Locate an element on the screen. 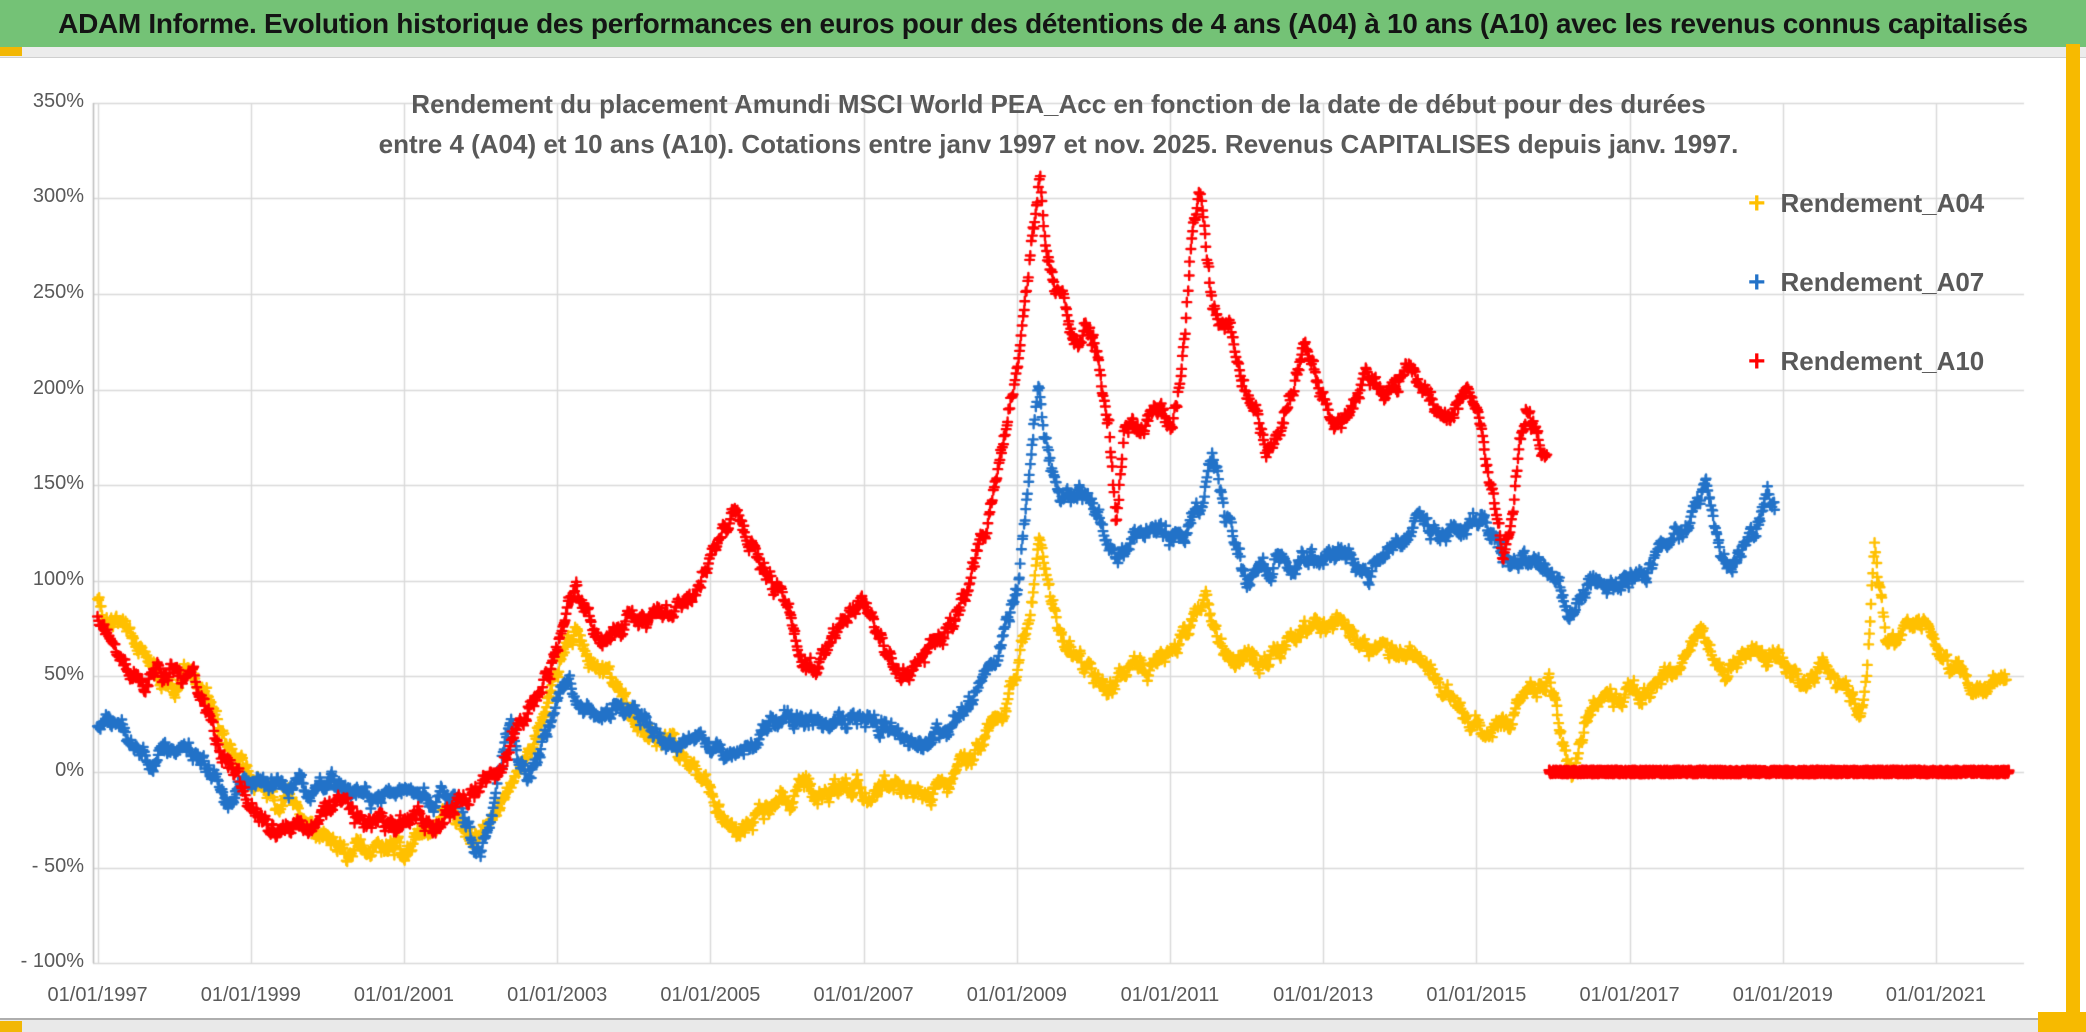 The width and height of the screenshot is (2086, 1032). x-tick-label: 01/01/2009 is located at coordinates (1016, 995).